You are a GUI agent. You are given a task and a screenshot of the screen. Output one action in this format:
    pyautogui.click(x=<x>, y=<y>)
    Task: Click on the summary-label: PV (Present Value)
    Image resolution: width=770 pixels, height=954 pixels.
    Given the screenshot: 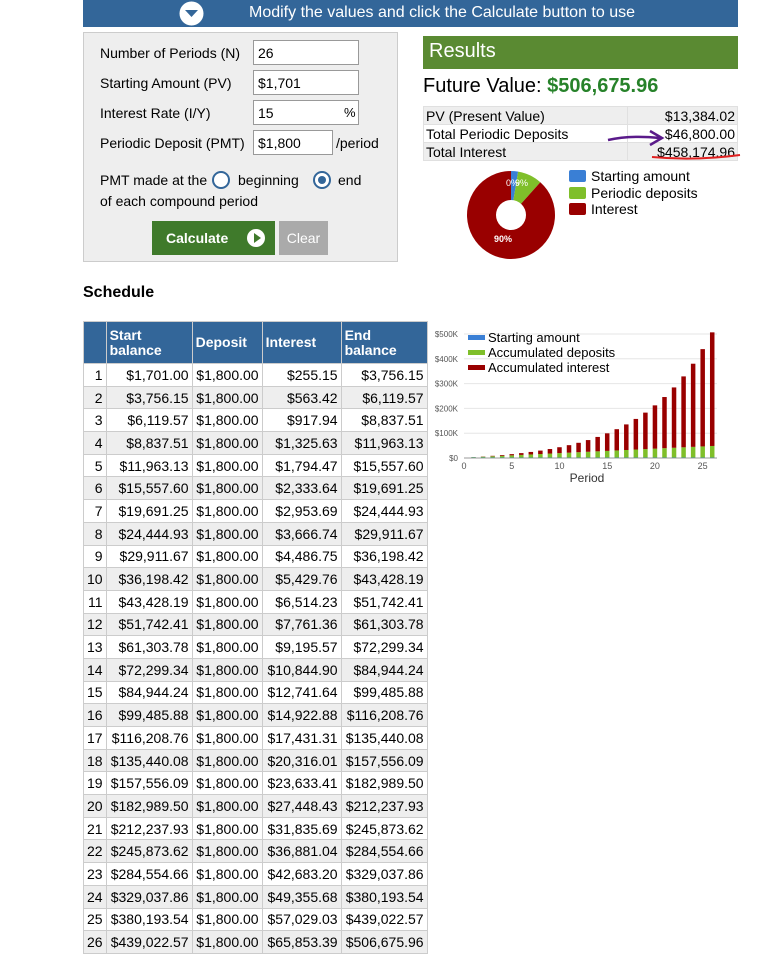 What is the action you would take?
    pyautogui.click(x=526, y=116)
    